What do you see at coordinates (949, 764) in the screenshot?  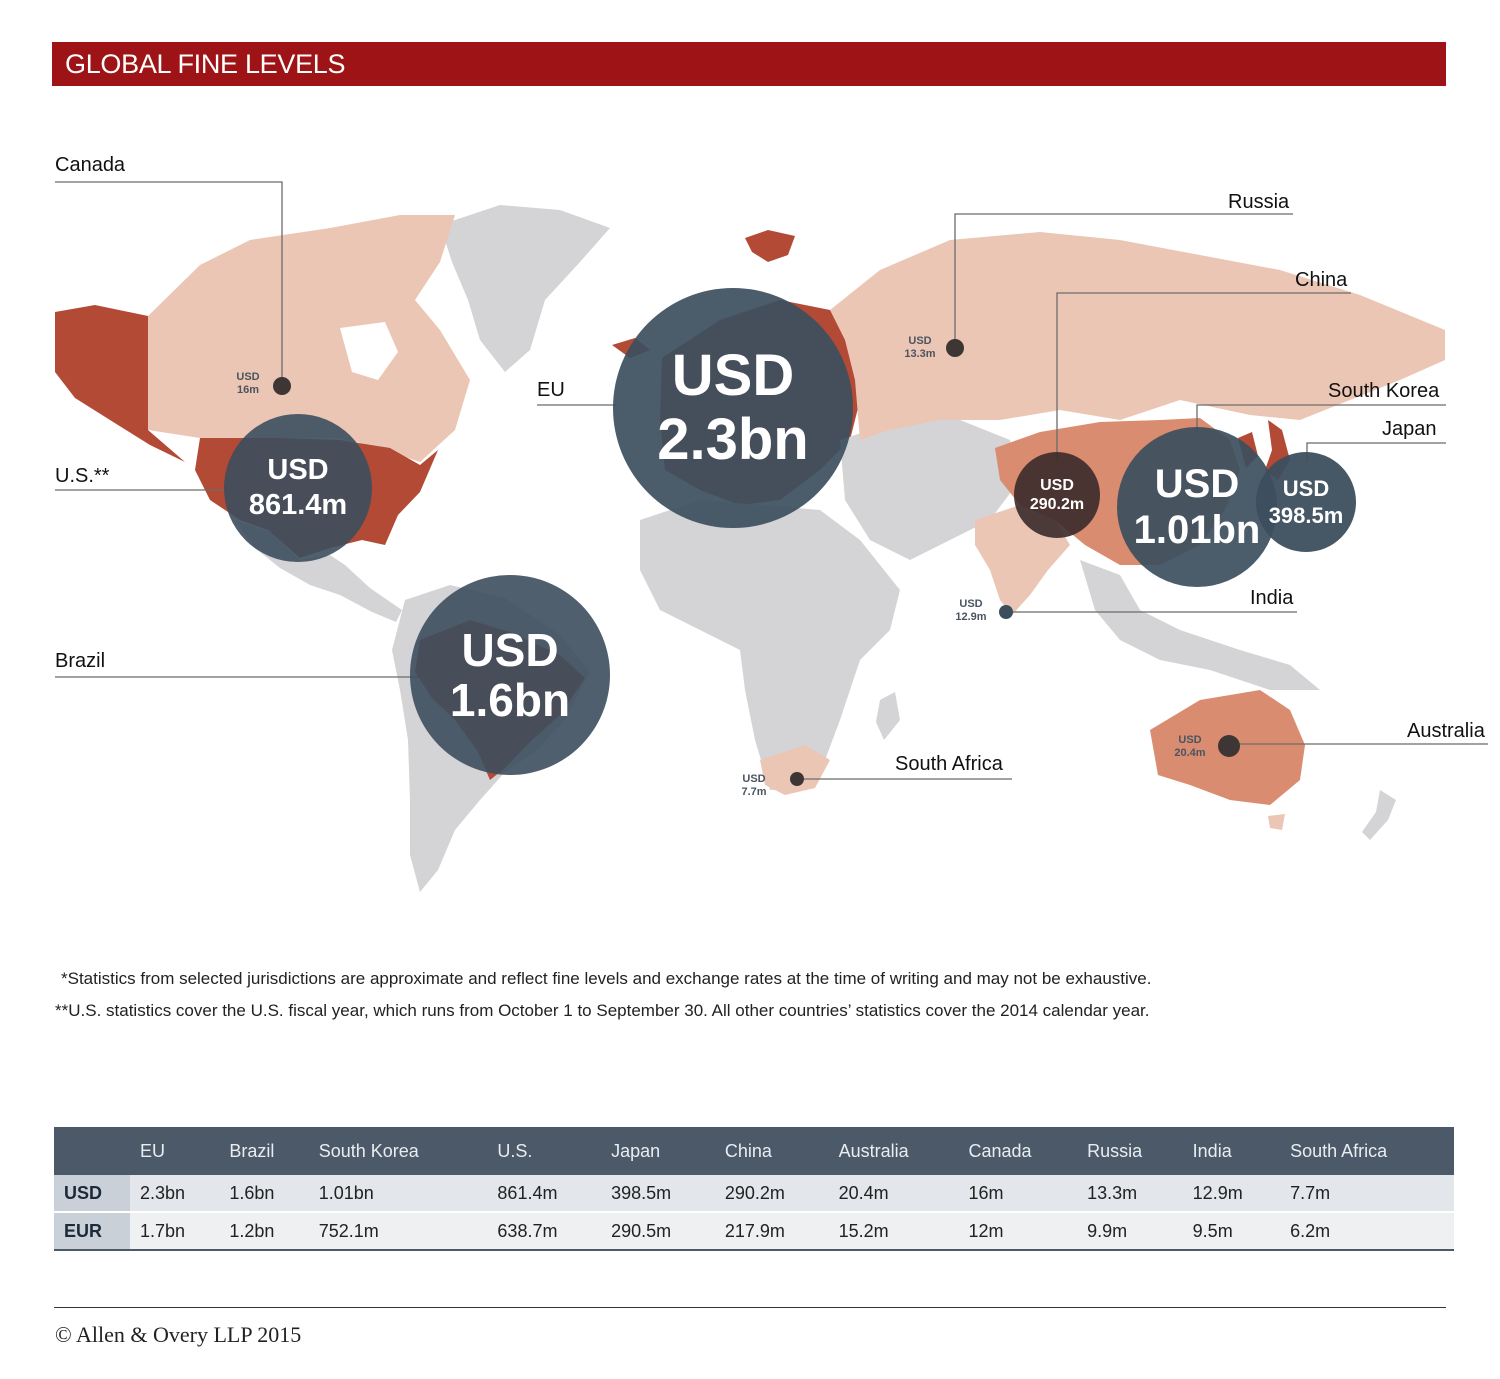 I see `label-south-africa: South Africa` at bounding box center [949, 764].